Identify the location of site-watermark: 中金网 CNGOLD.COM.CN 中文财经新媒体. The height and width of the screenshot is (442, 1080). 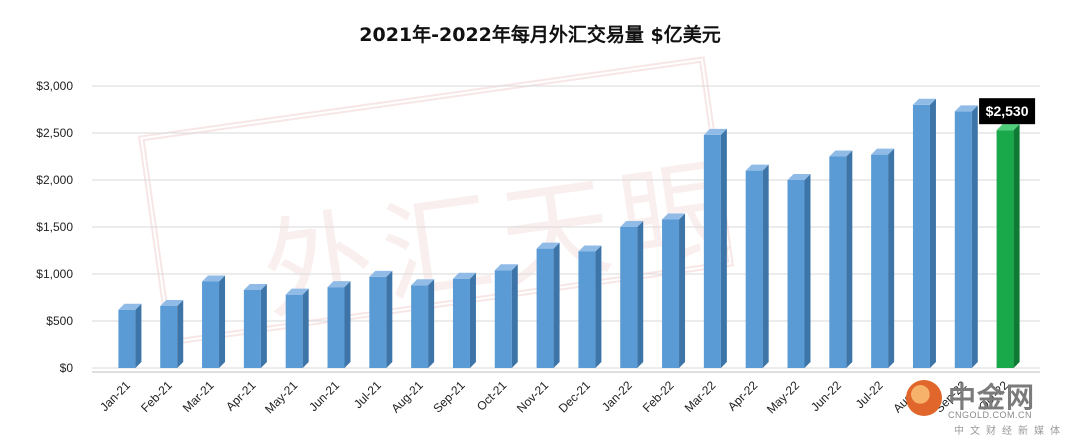
(986, 406).